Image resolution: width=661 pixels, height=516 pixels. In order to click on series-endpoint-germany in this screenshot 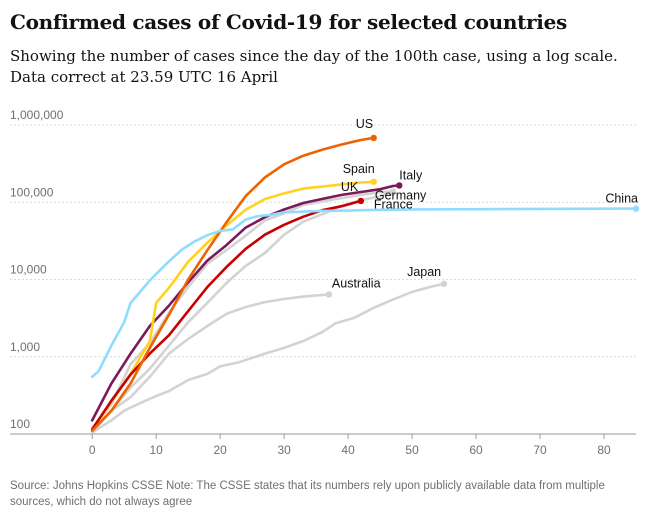, I will do `click(393, 191)`.